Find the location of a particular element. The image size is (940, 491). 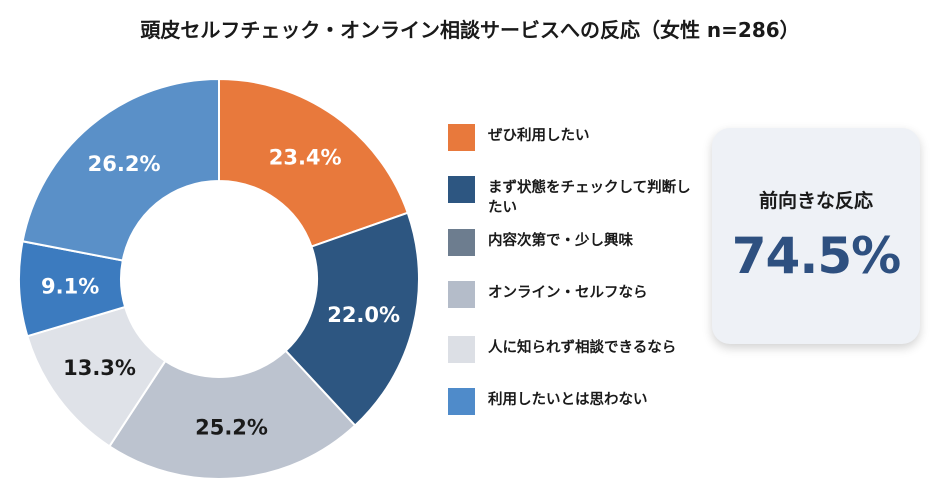

legend-label: まず状態をチェックして判断したい is located at coordinates (589, 198).